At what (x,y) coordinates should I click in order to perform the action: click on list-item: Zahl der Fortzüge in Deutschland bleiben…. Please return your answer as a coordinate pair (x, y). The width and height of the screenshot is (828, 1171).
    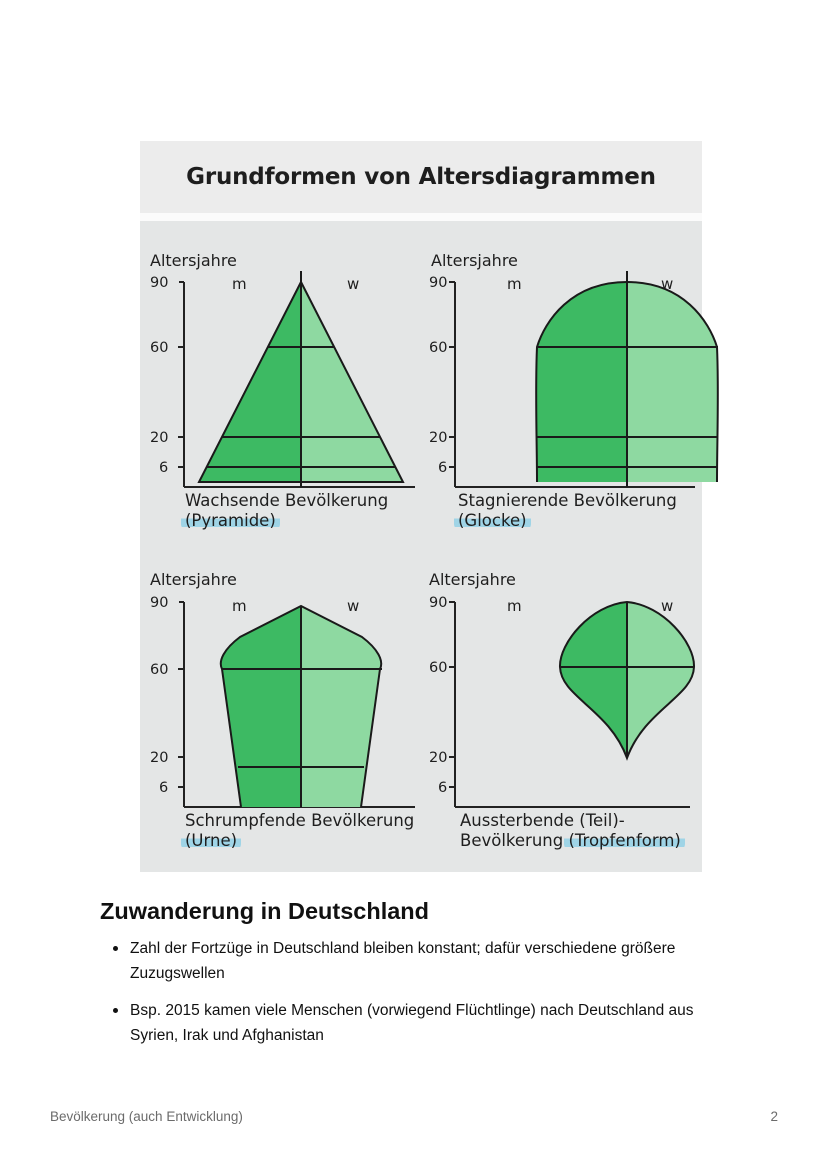
    Looking at the image, I should click on (420, 961).